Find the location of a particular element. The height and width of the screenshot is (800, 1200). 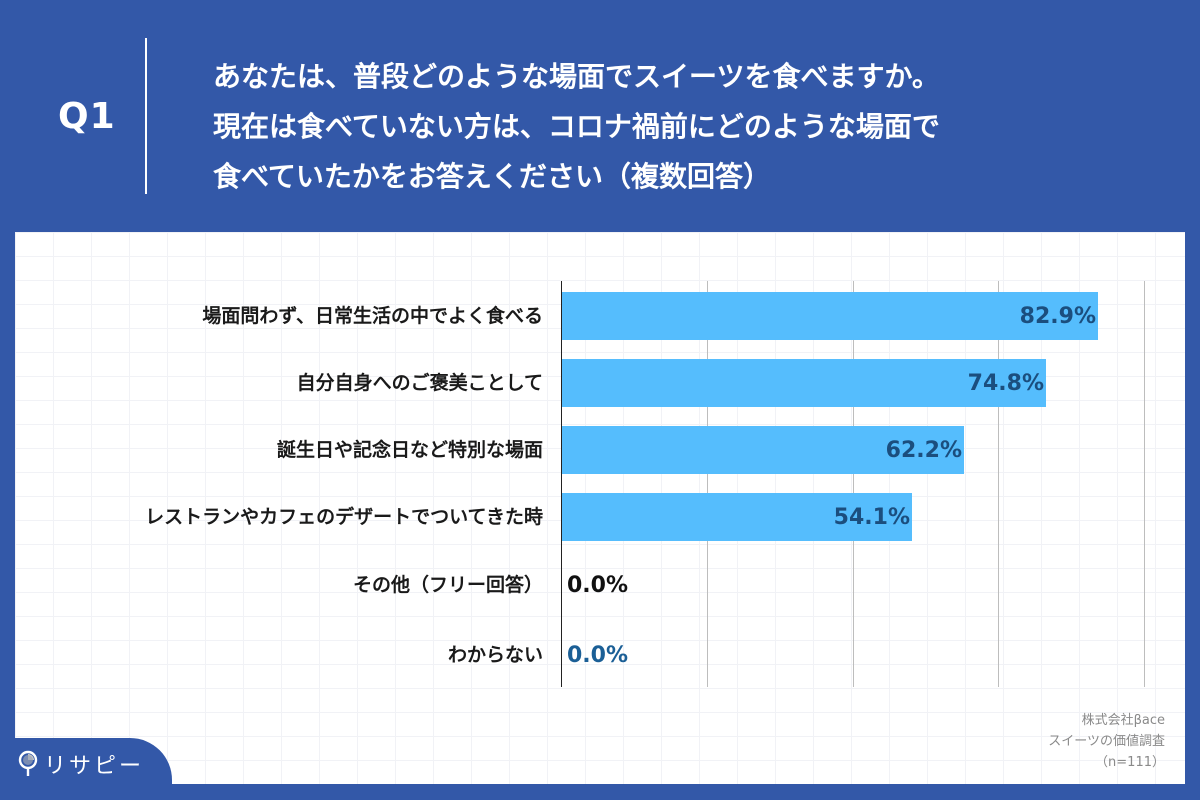

header-divider is located at coordinates (146, 116).